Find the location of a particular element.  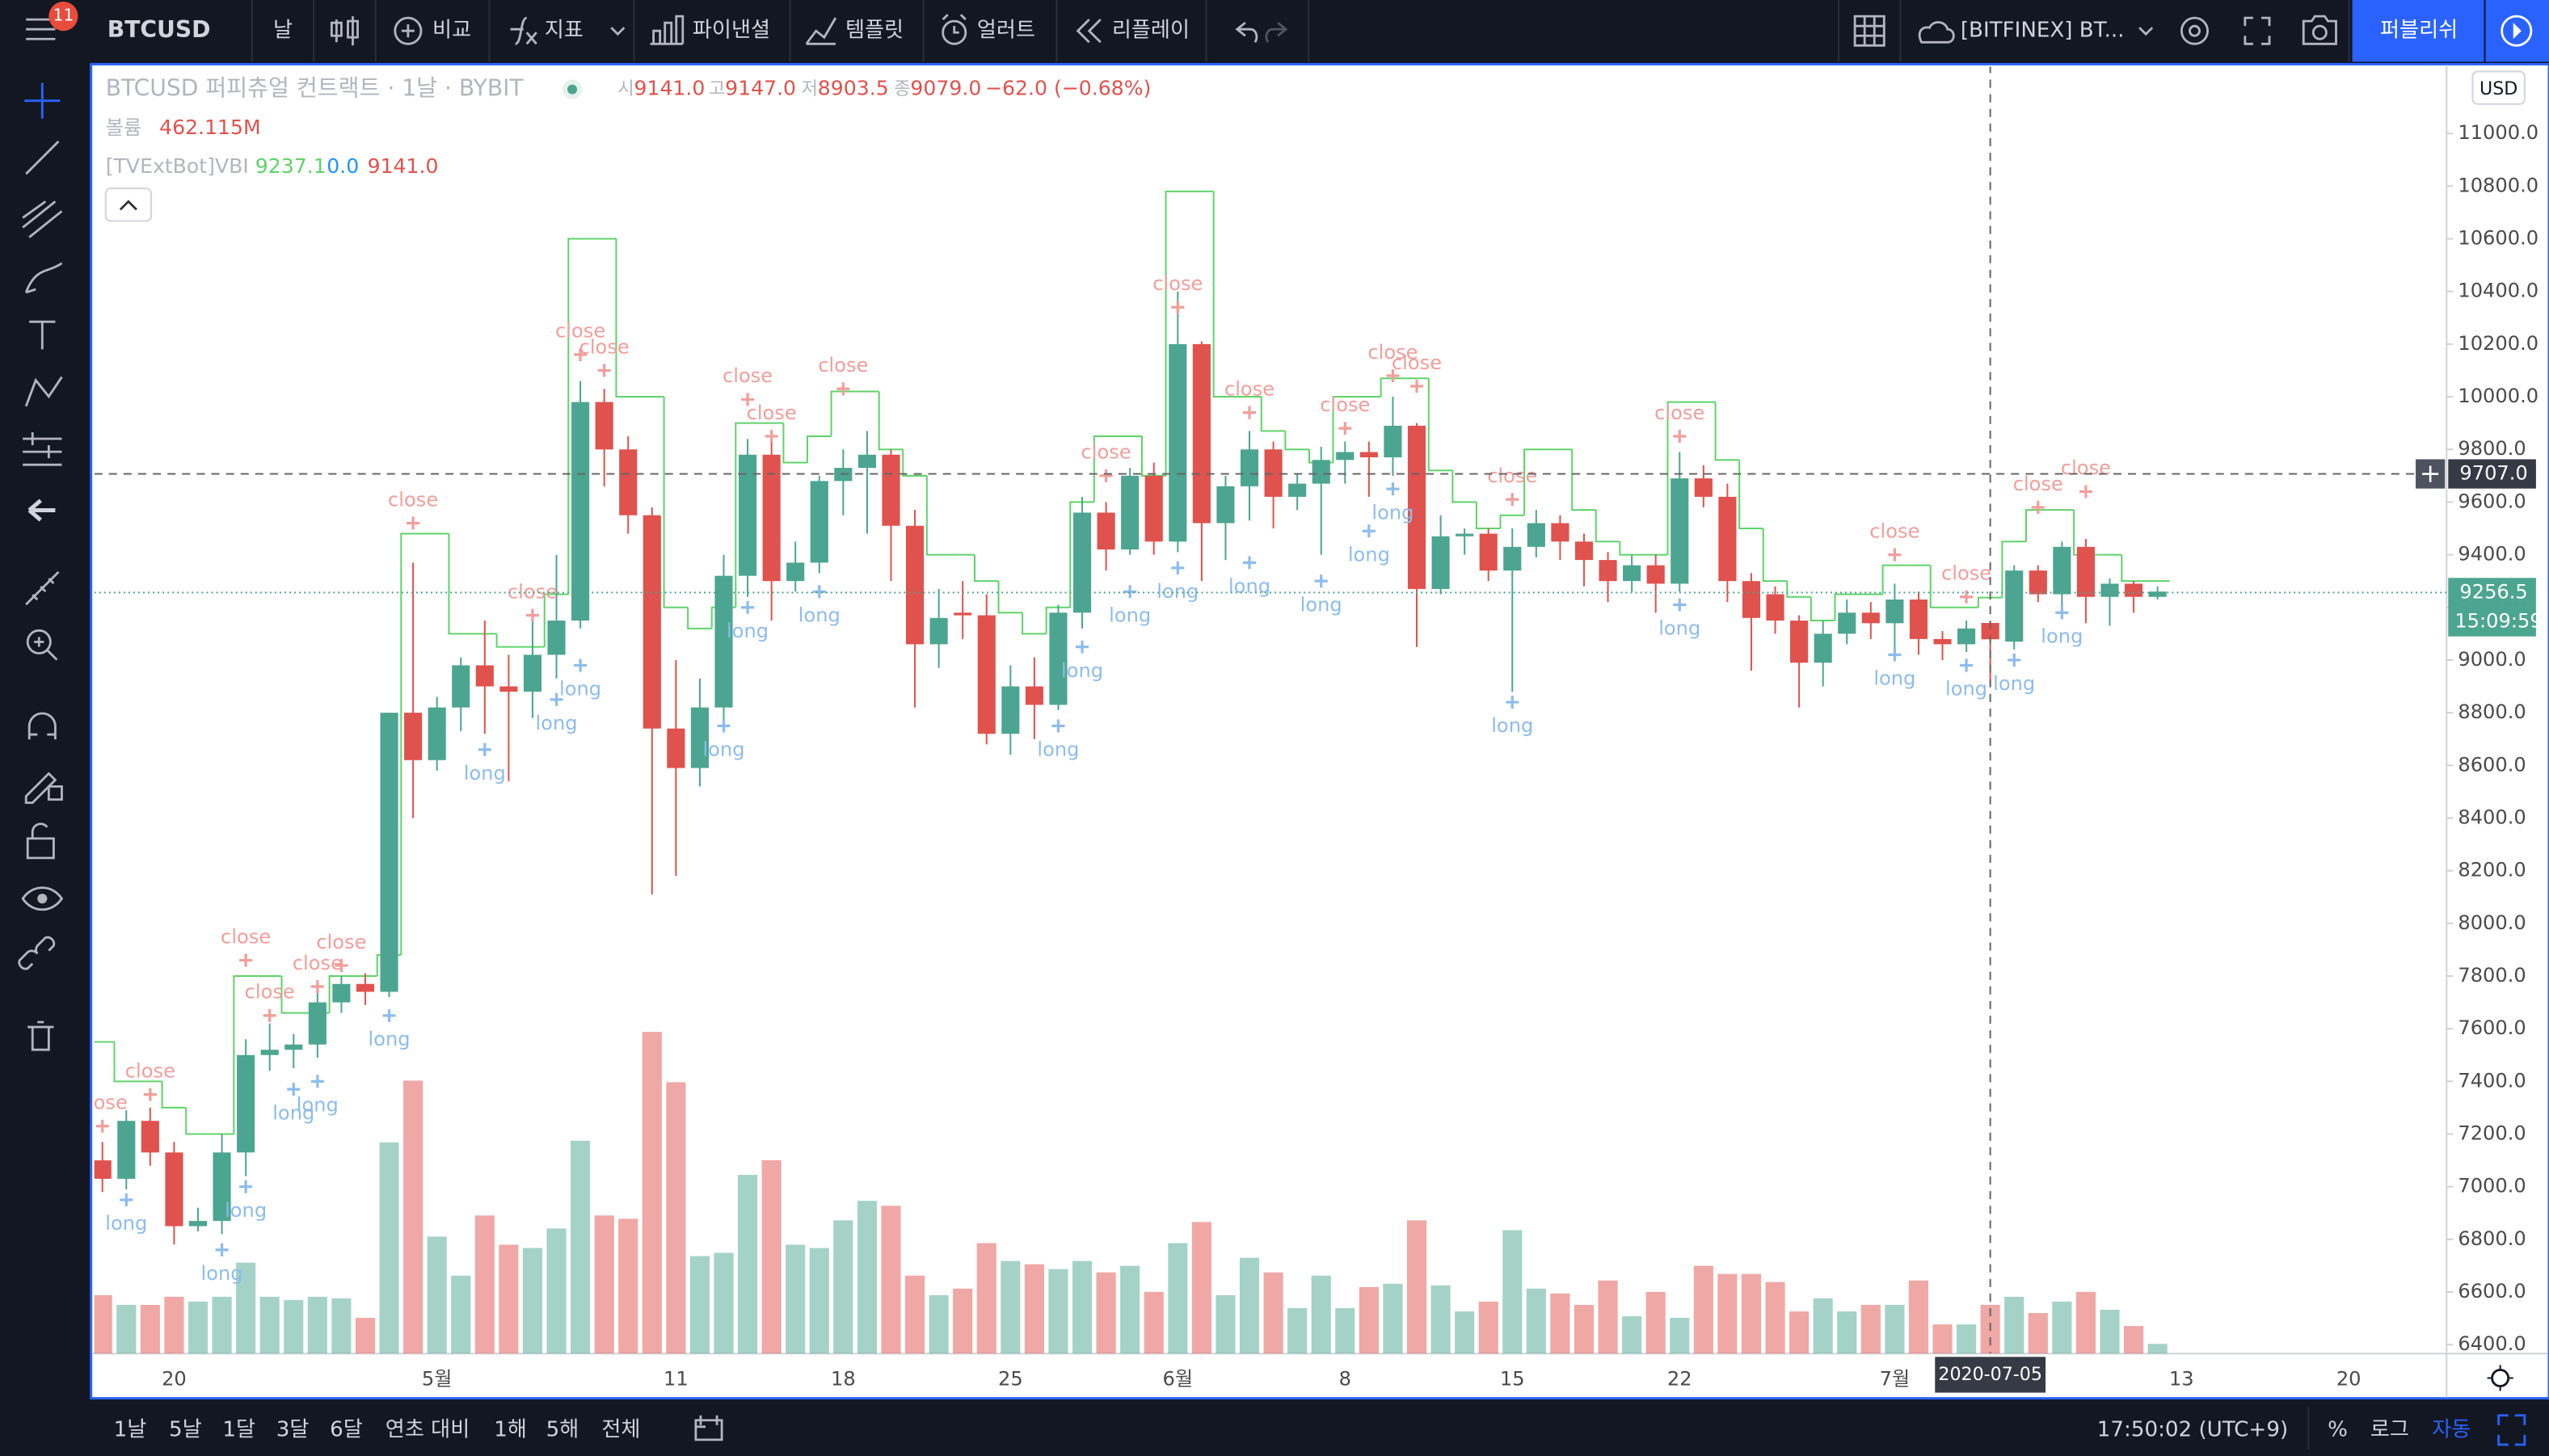

ruler-tool is located at coordinates (42, 588).